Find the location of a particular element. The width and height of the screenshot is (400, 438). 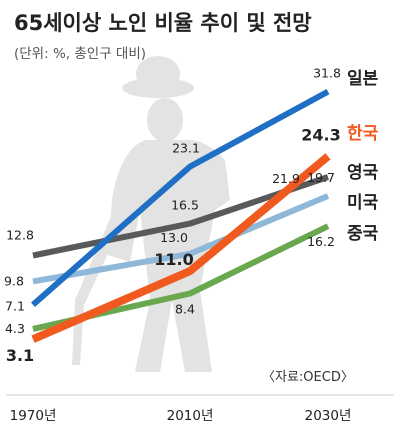

data-label: 11.0 is located at coordinates (173, 259).